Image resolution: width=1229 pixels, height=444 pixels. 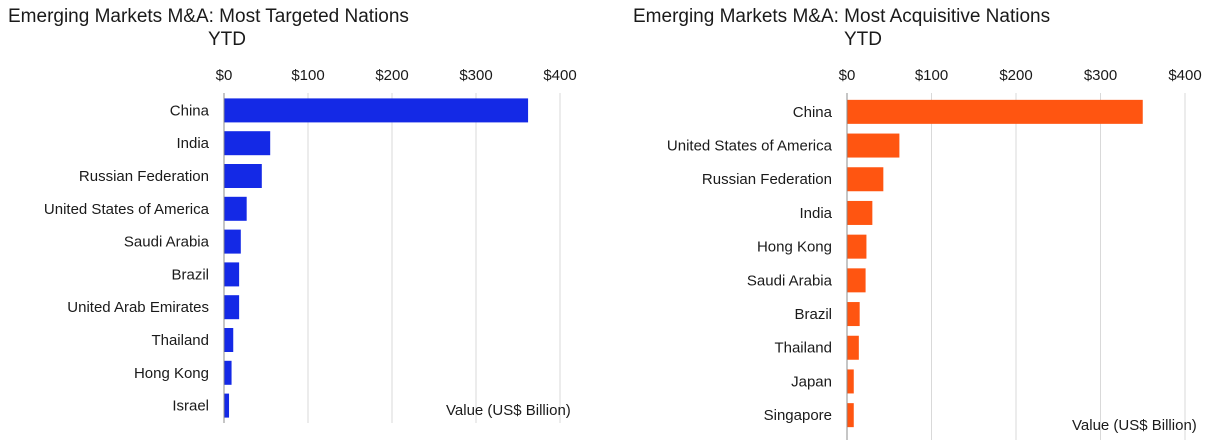 What do you see at coordinates (811, 381) in the screenshot?
I see `category-label: Japan` at bounding box center [811, 381].